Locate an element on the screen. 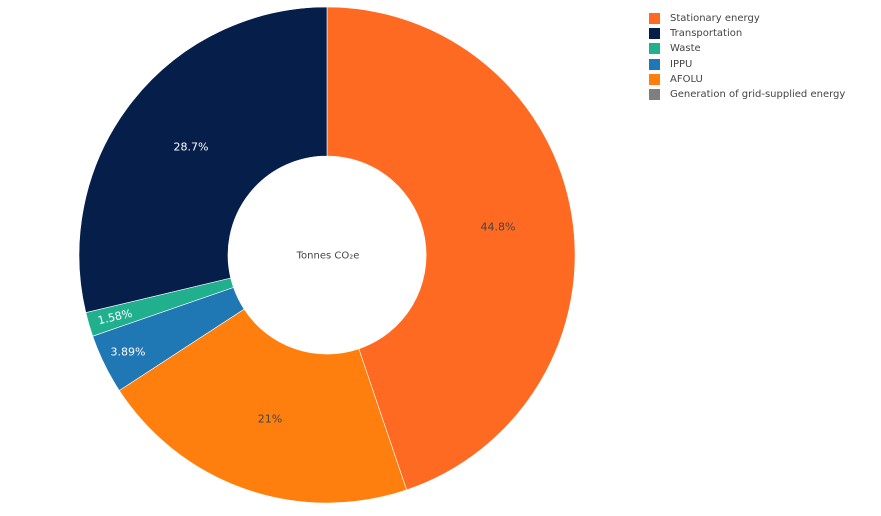  legend-item-waste: Waste is located at coordinates (747, 48).